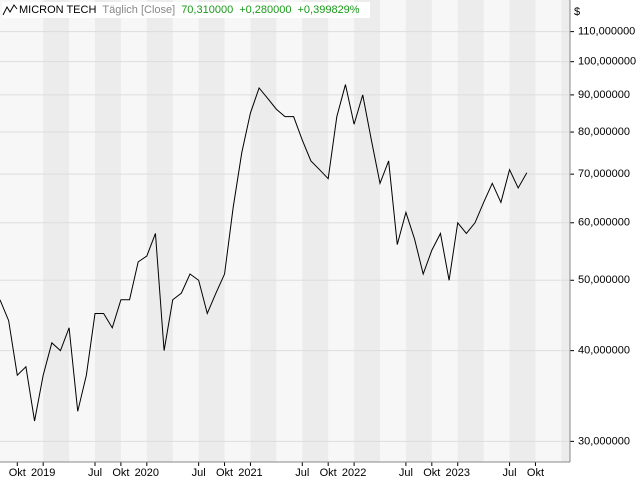  I want to click on x-tick-label: 2022, so click(354, 473).